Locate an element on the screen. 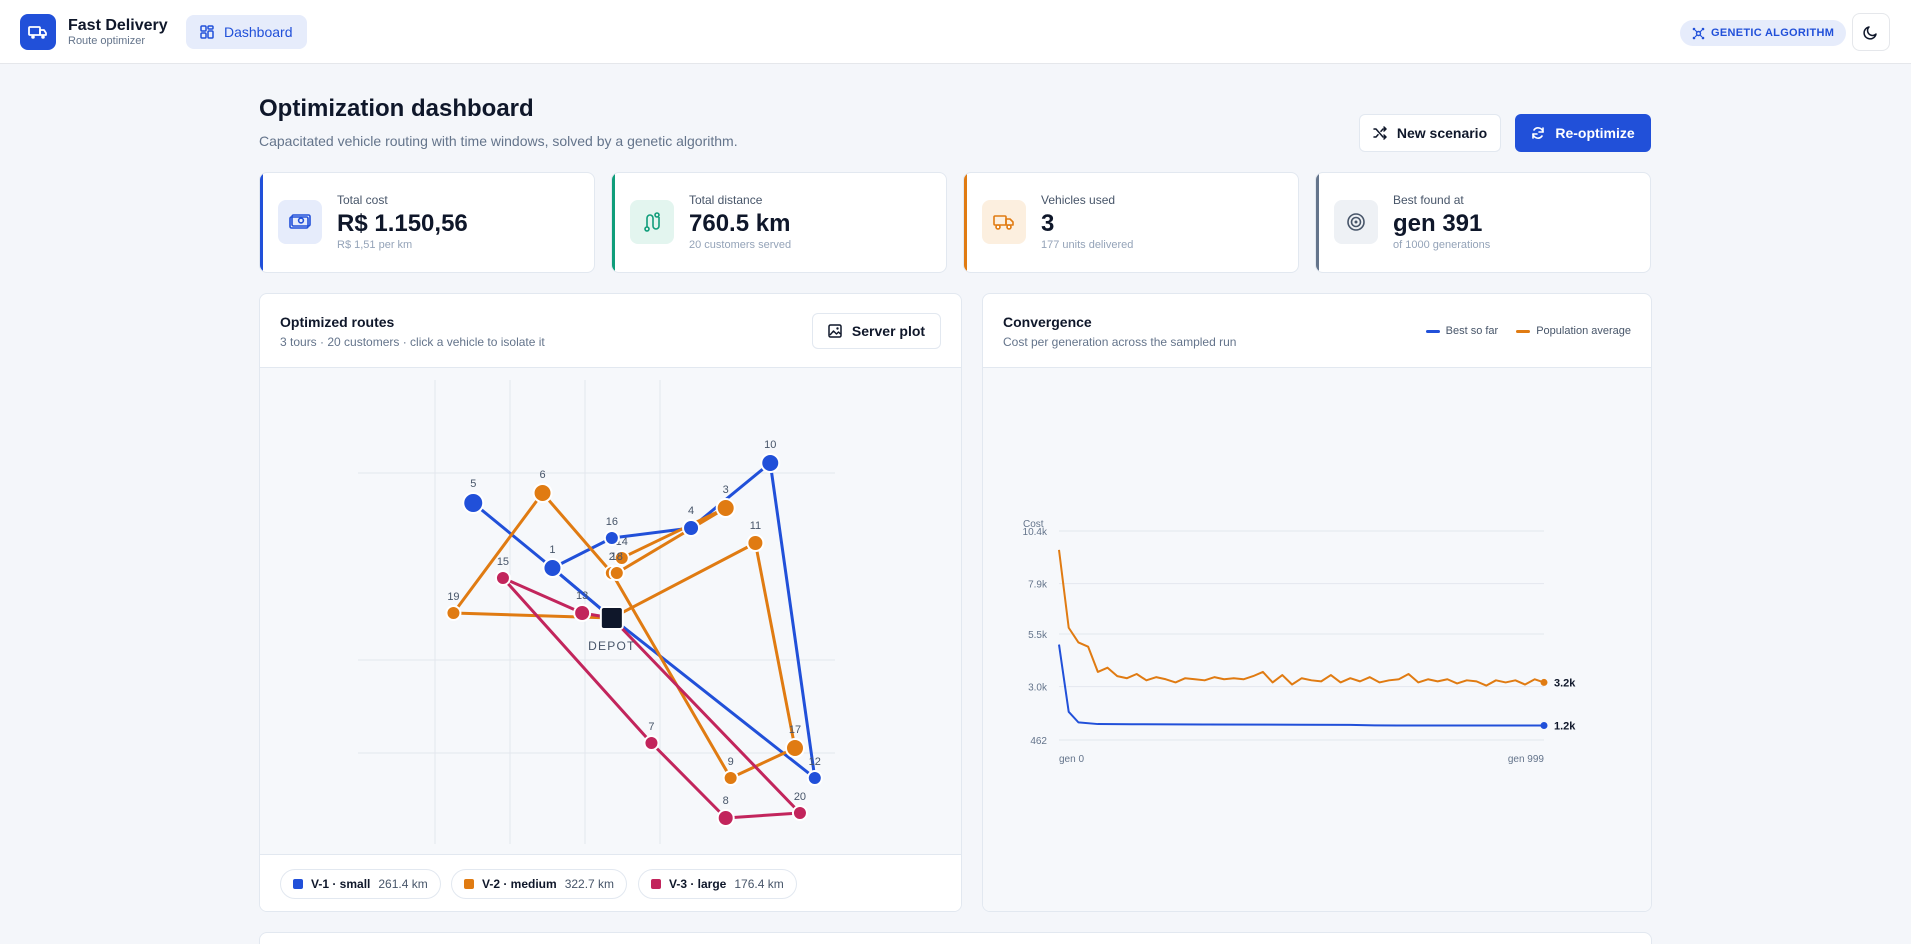 The width and height of the screenshot is (1911, 944). y-tick-label: 462 is located at coordinates (1038, 741).